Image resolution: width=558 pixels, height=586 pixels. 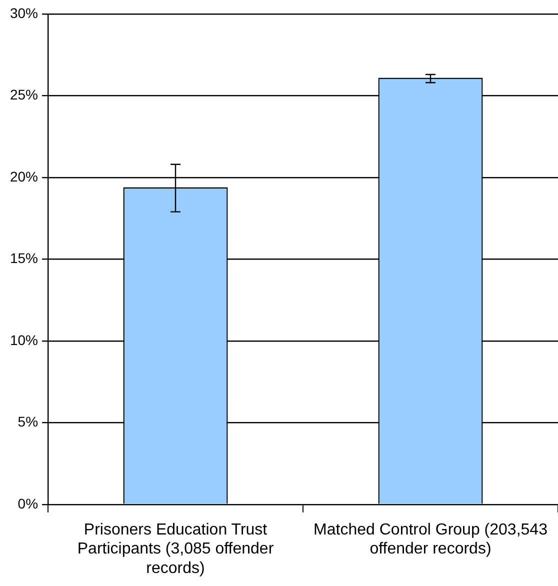 What do you see at coordinates (431, 539) in the screenshot?
I see `x-tick-label: Matched Control Group (203,543 offender records)` at bounding box center [431, 539].